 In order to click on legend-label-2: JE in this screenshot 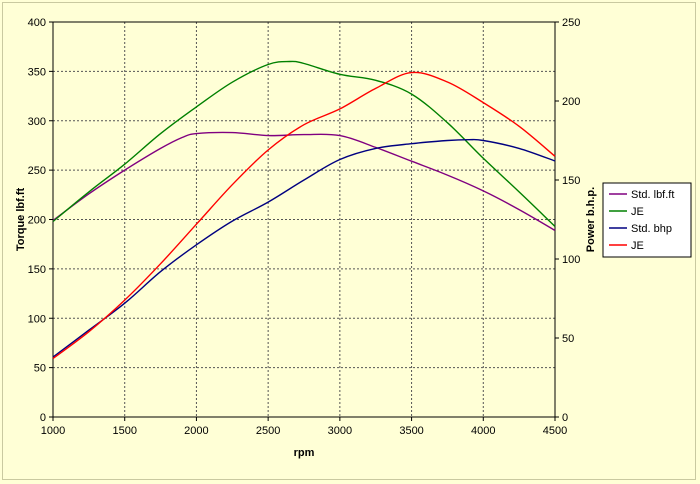, I will do `click(637, 212)`.